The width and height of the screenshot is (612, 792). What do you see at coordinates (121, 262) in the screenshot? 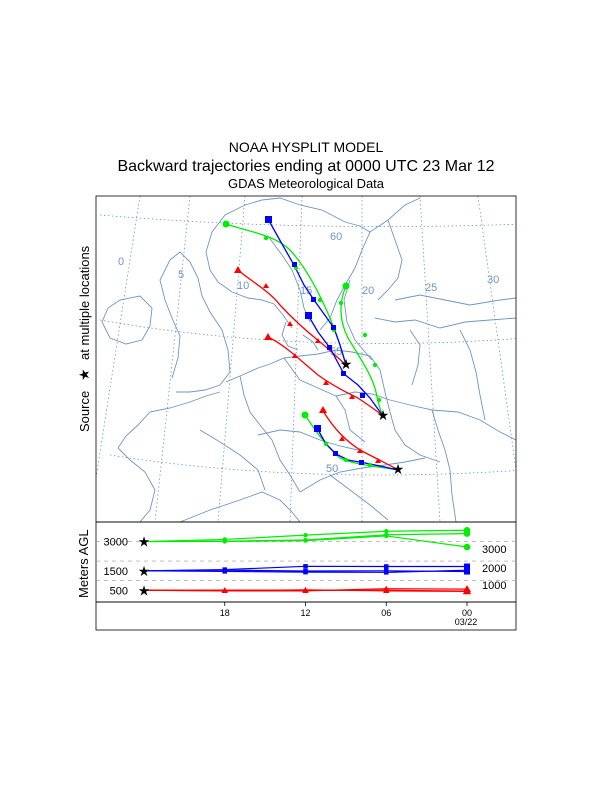
I see `lon-label: 0` at bounding box center [121, 262].